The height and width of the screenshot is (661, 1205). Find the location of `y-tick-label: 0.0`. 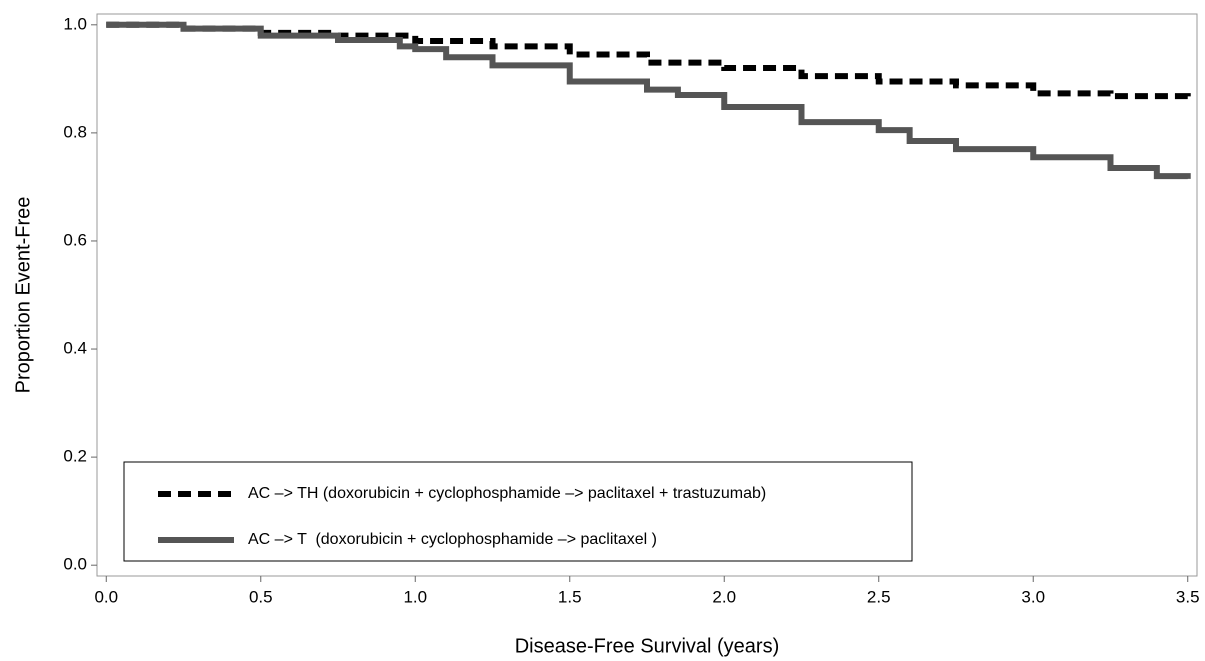

y-tick-label: 0.0 is located at coordinates (75, 564).